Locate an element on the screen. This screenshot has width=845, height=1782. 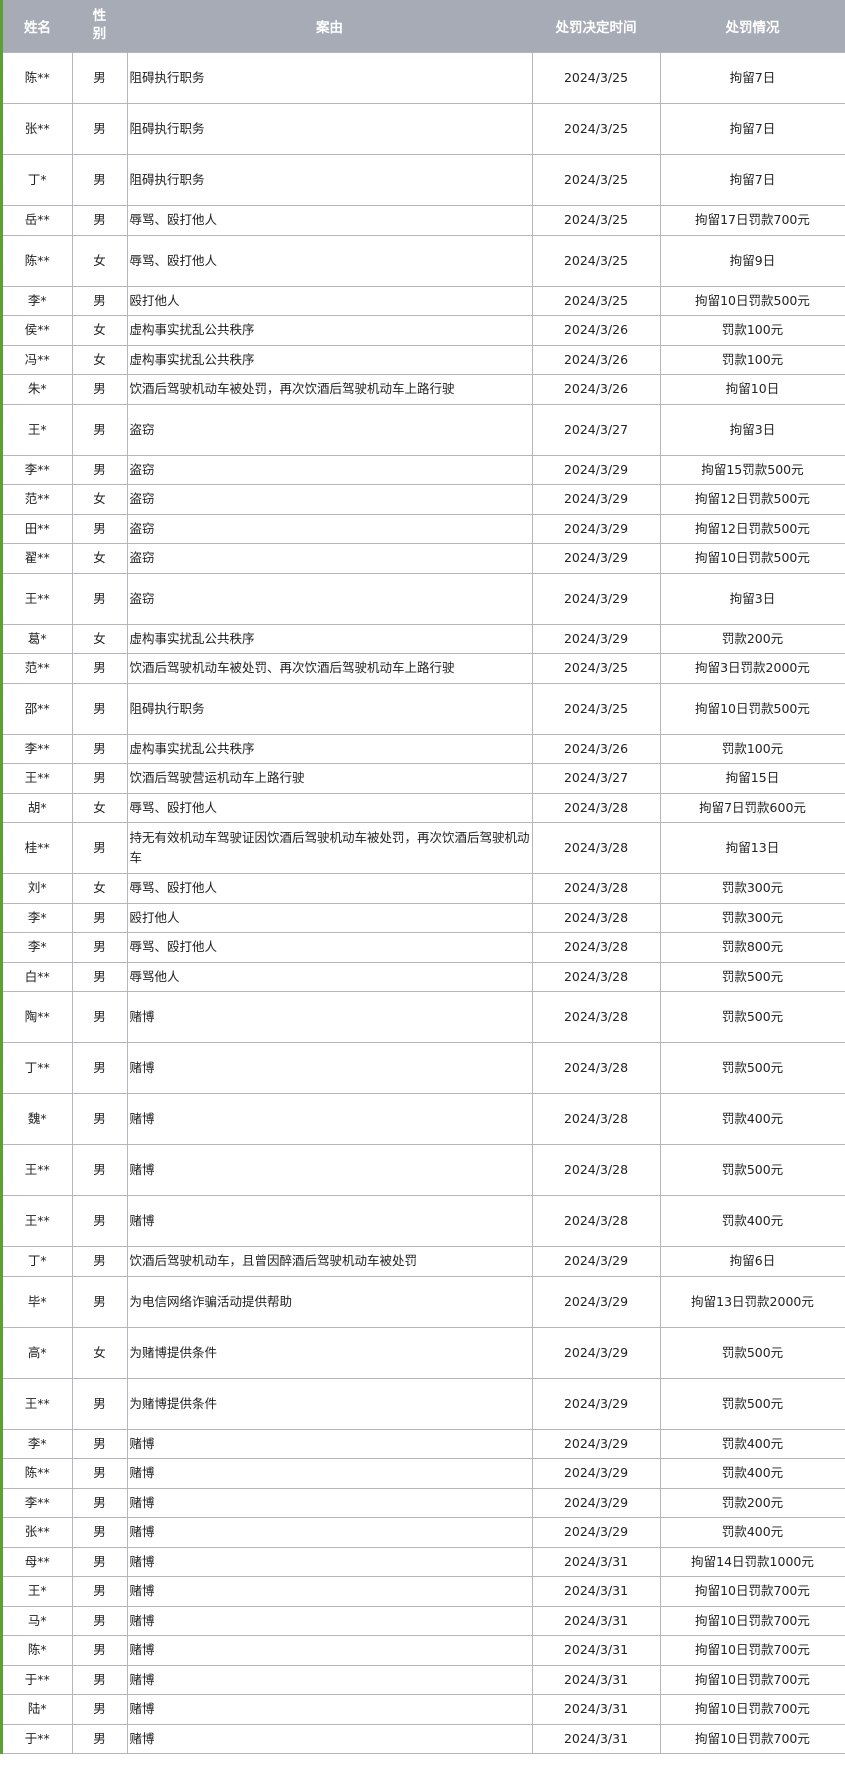
table-row: 翟** 女盗窃 2024/3/29 拘留10日罚款500元 is located at coordinates (424, 558).